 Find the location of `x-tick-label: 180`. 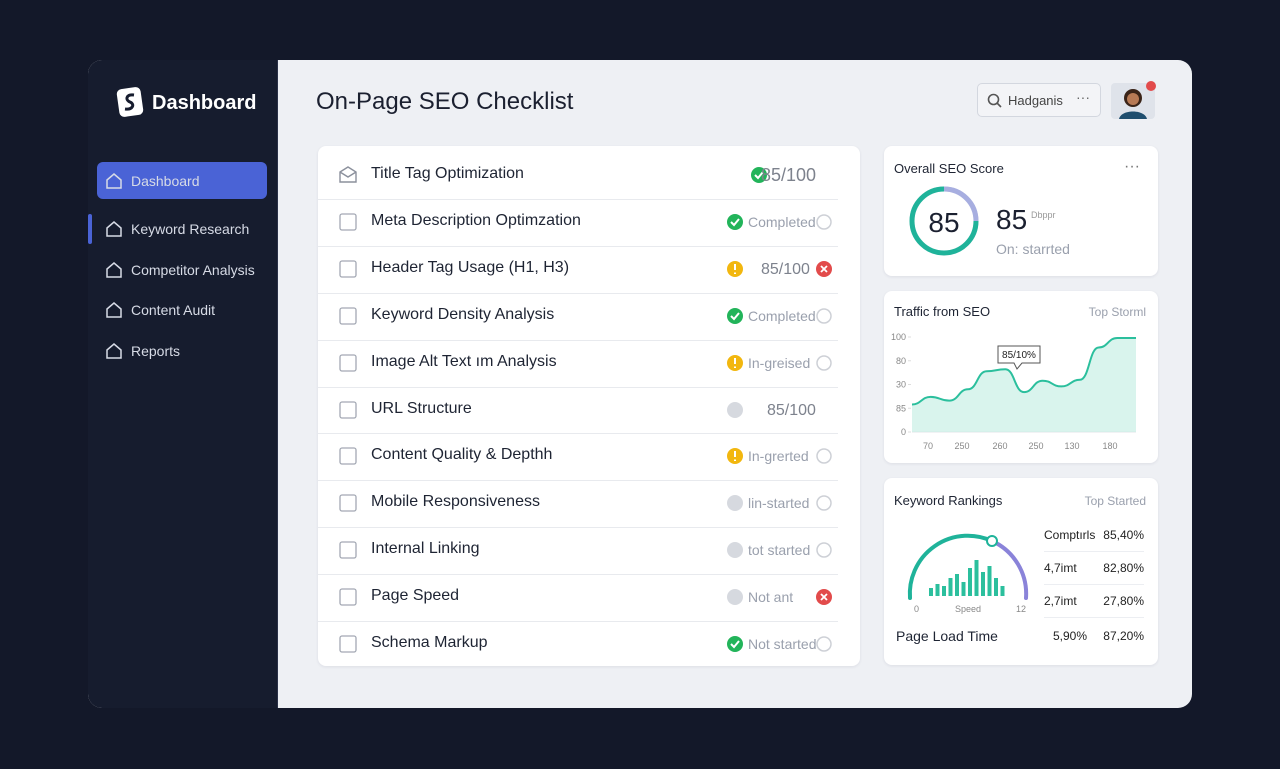

x-tick-label: 180 is located at coordinates (1109, 446).